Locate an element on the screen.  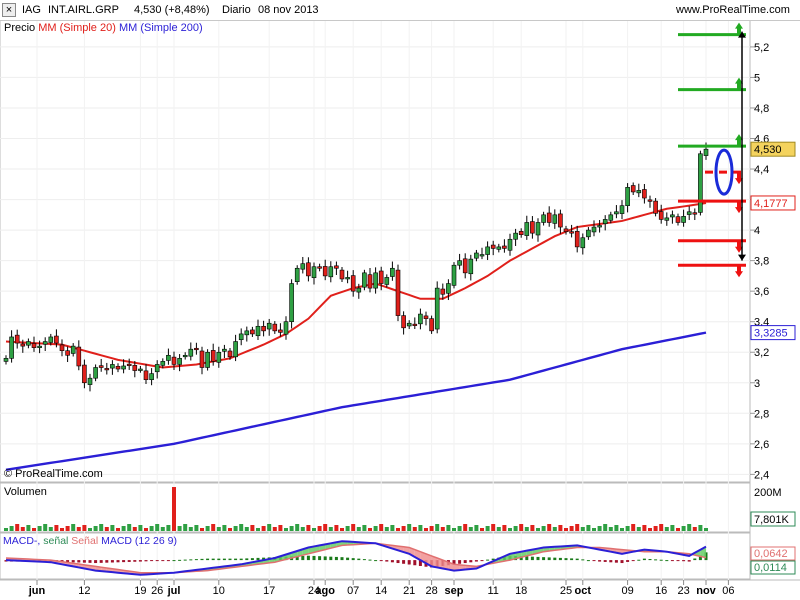
levels-layer is located at coordinates (712, 150).